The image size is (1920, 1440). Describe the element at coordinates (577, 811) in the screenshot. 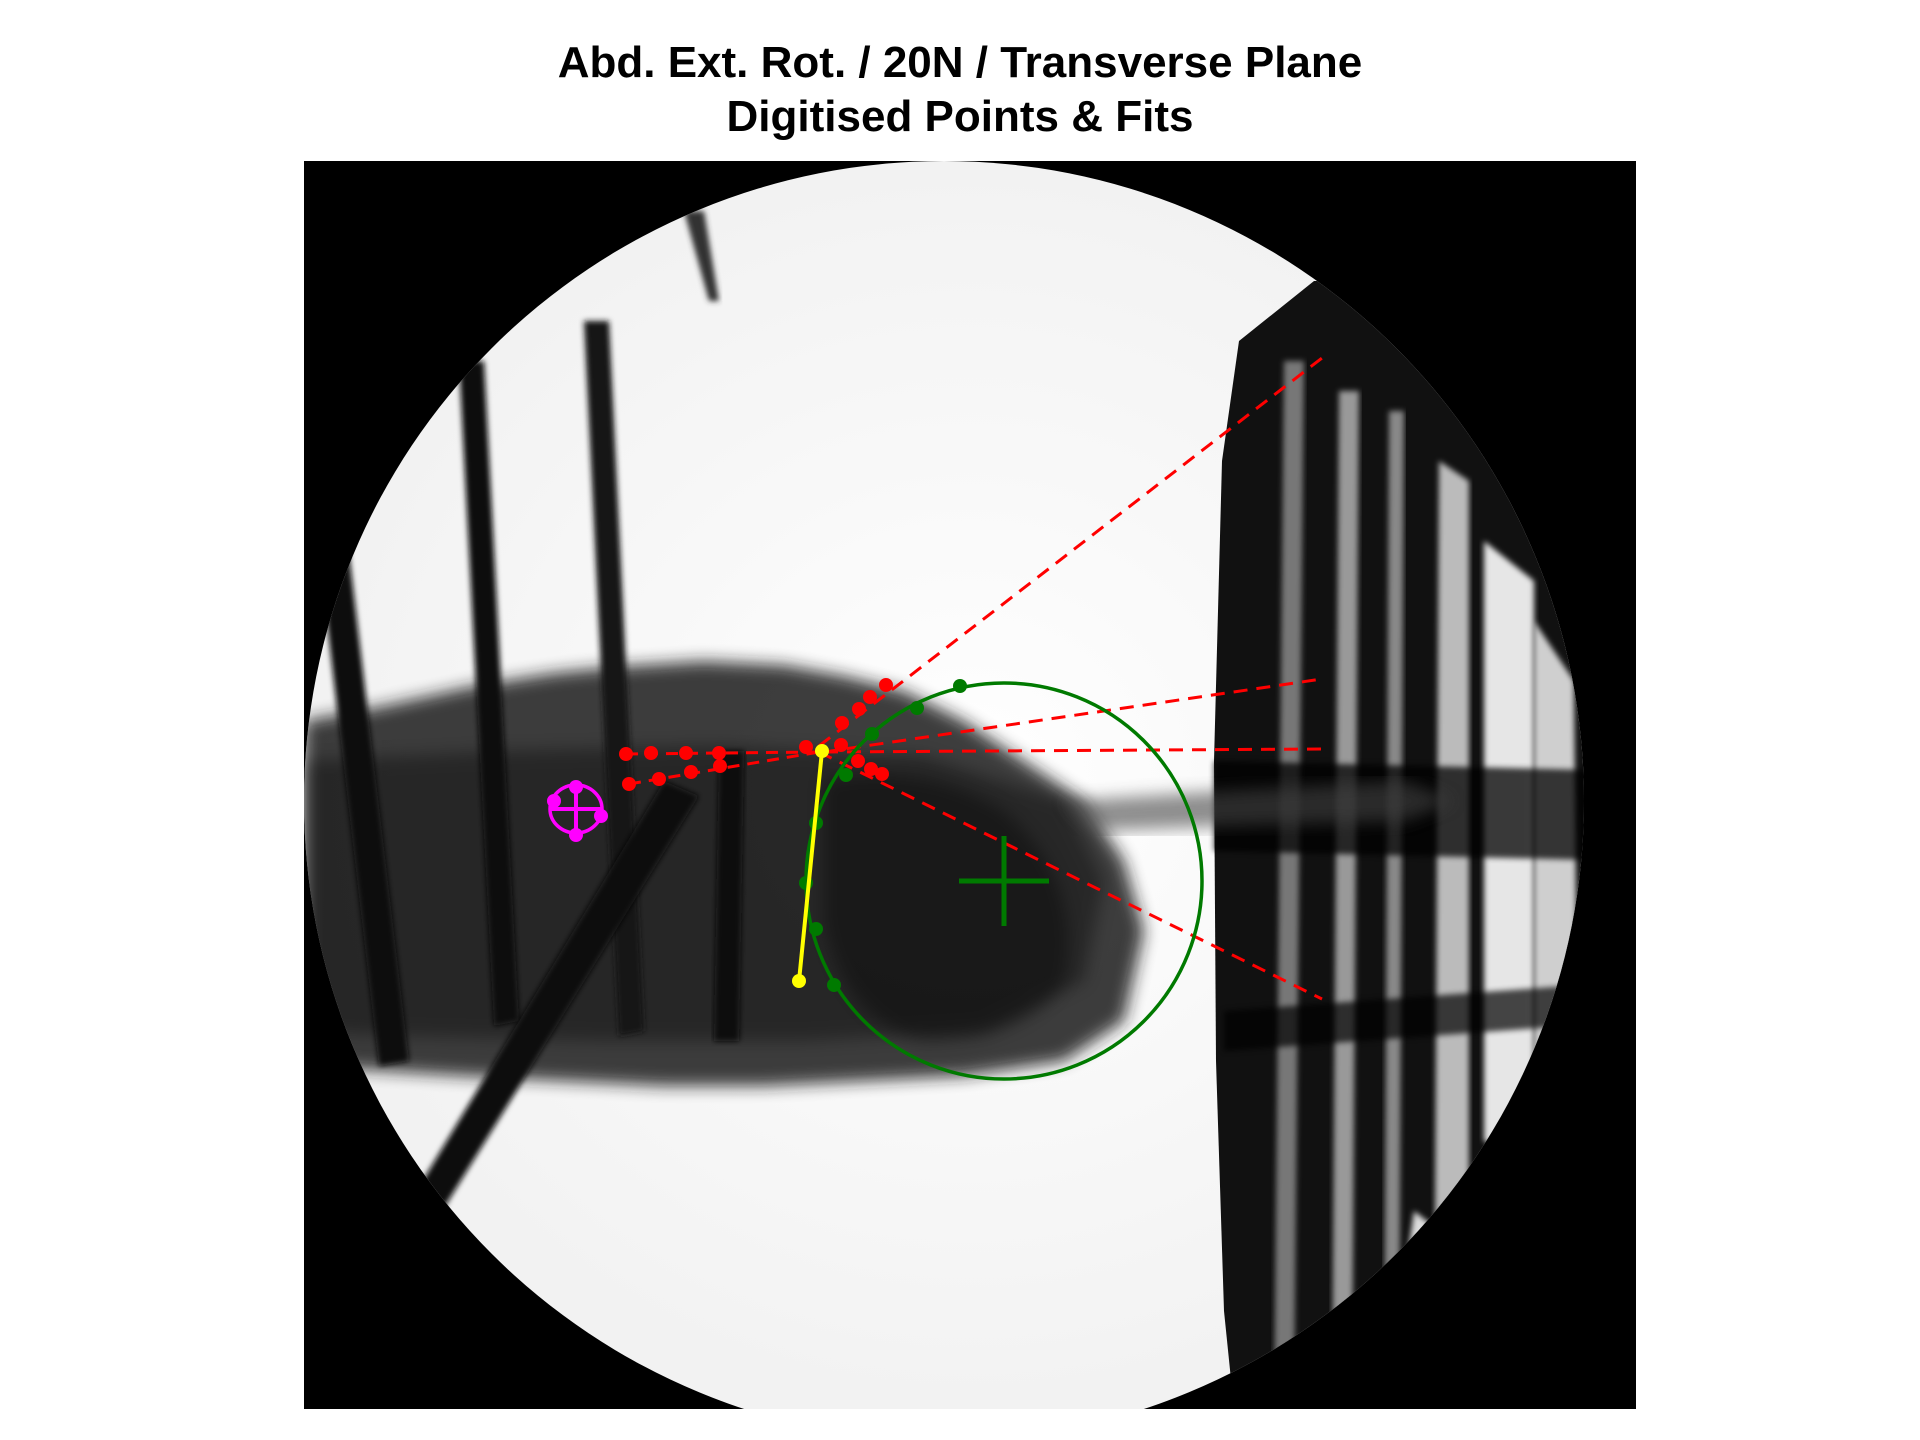

I see `magenta-marker` at that location.